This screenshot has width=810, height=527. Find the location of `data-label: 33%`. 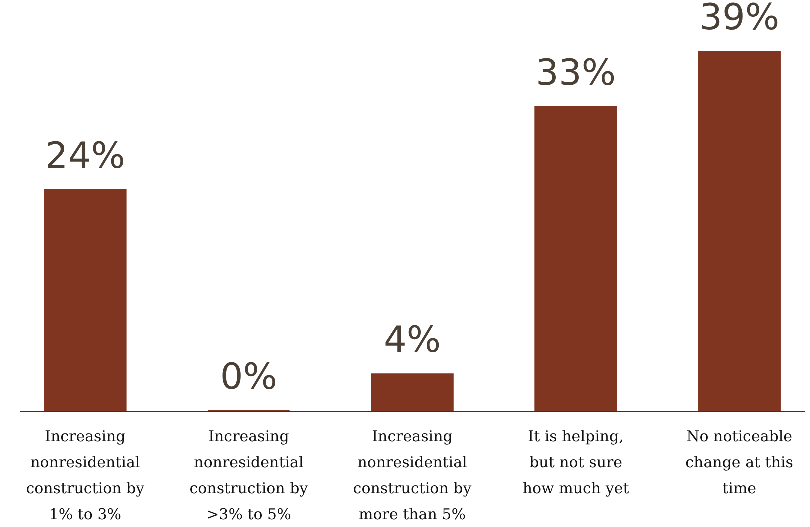

data-label: 33% is located at coordinates (576, 73).